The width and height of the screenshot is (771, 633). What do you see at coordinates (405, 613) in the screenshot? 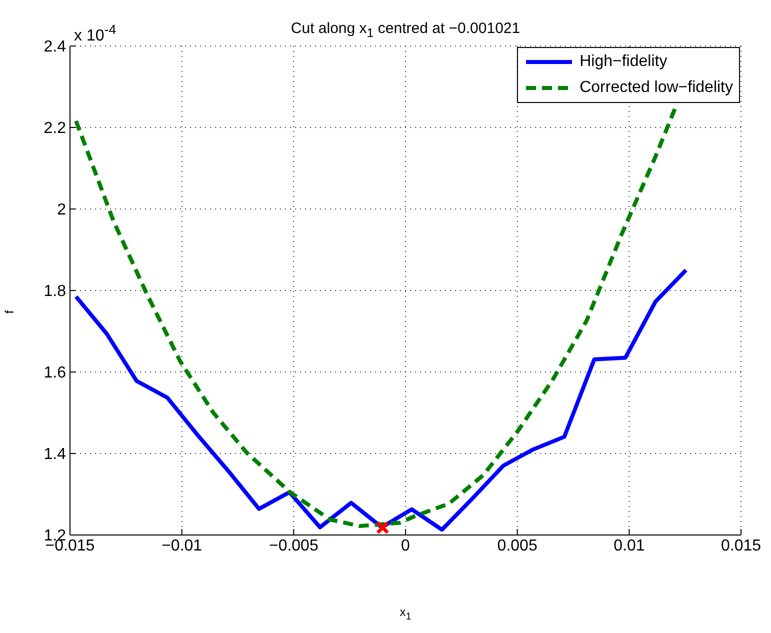
I see `x-axis-title: x$_{1}$` at bounding box center [405, 613].